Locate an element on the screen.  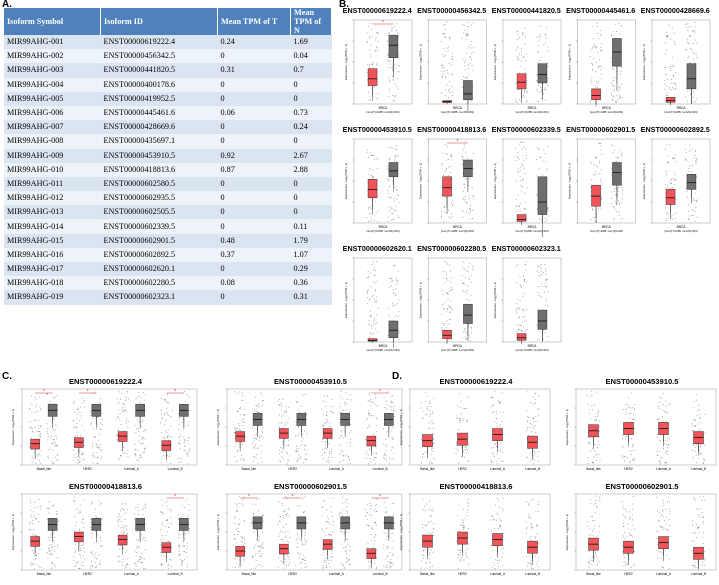
table-cell: MIR99AHG-009 is located at coordinates (52, 155).